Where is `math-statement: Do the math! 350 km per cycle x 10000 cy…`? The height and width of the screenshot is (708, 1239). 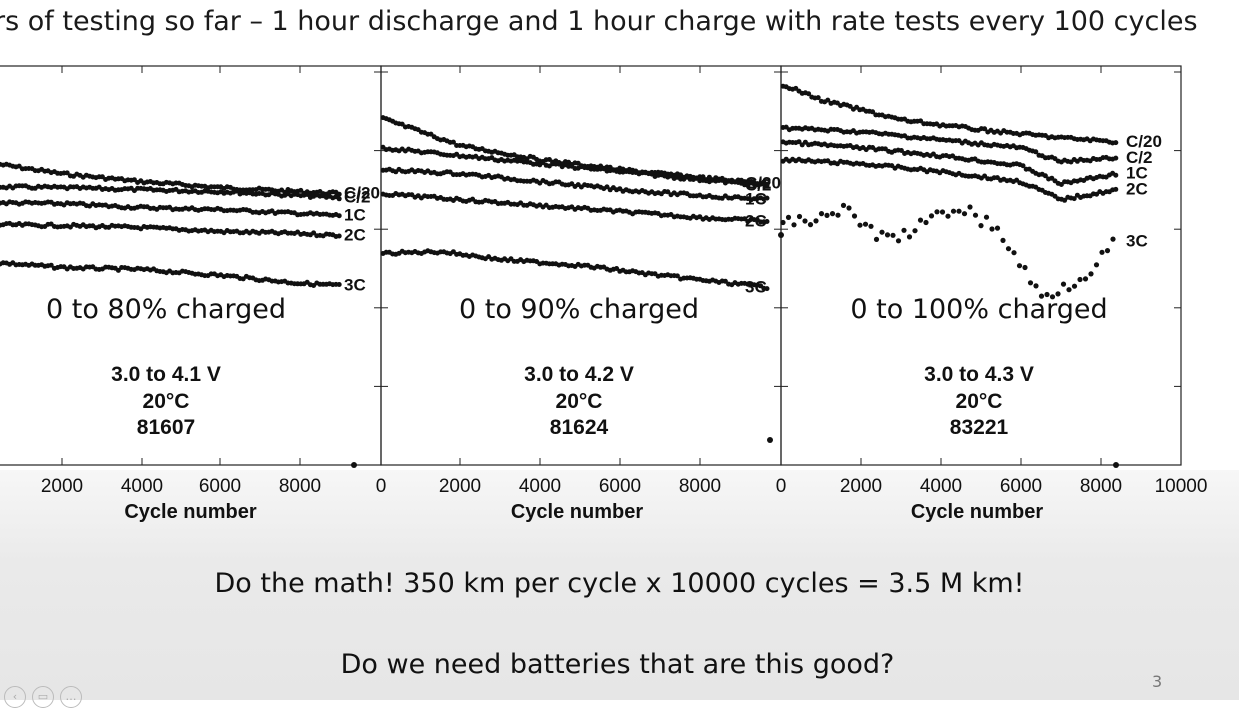 math-statement: Do the math! 350 km per cycle x 10000 cy… is located at coordinates (619, 583).